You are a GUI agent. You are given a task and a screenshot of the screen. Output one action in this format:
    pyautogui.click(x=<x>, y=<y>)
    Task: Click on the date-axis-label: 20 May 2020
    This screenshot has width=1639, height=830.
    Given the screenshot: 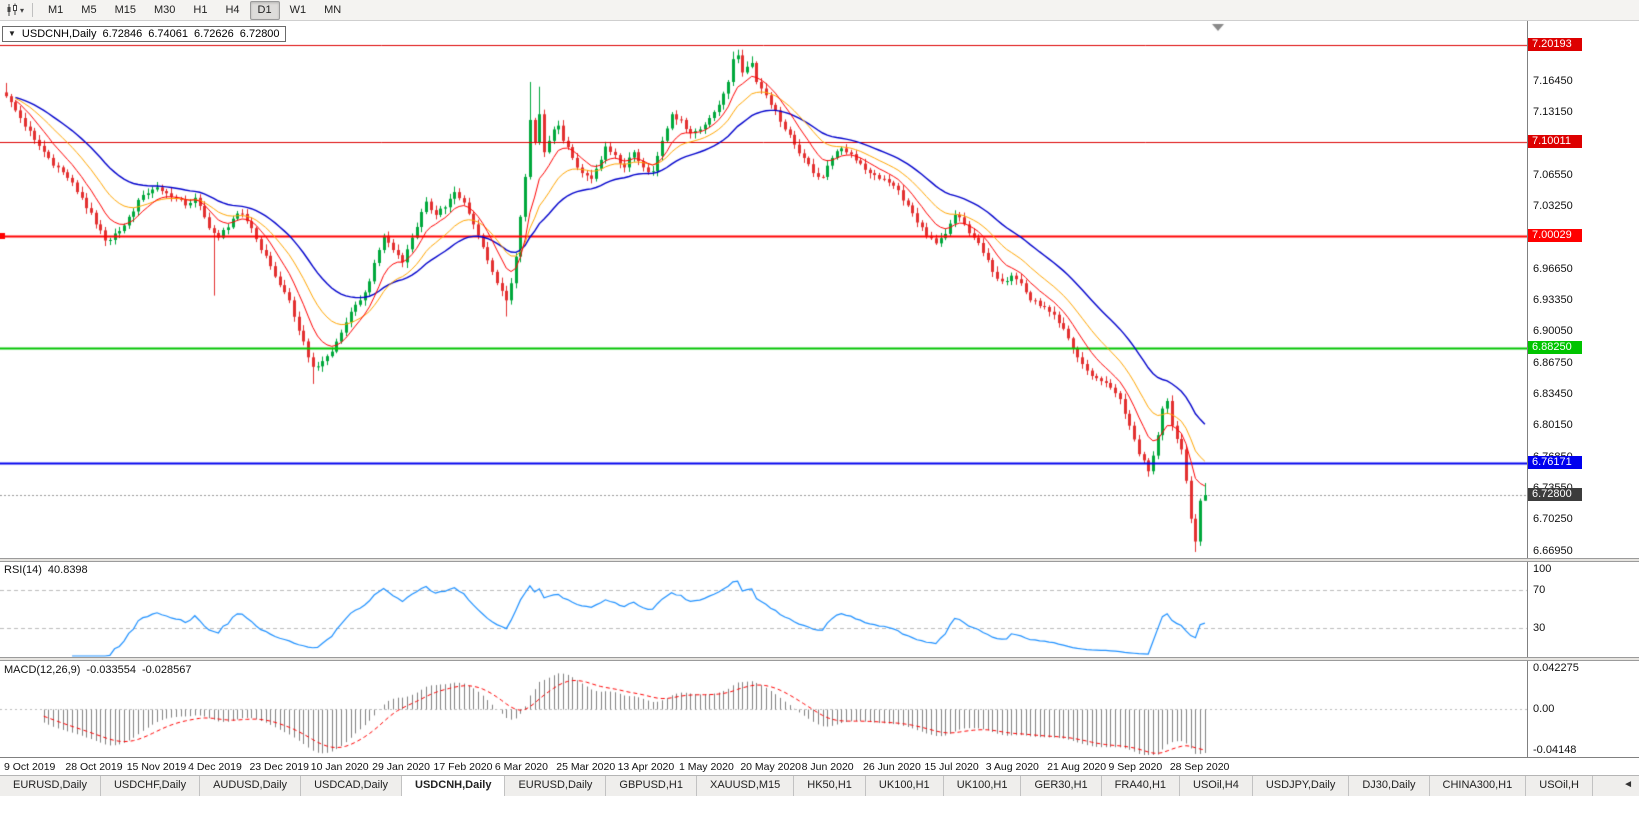 What is the action you would take?
    pyautogui.click(x=771, y=767)
    